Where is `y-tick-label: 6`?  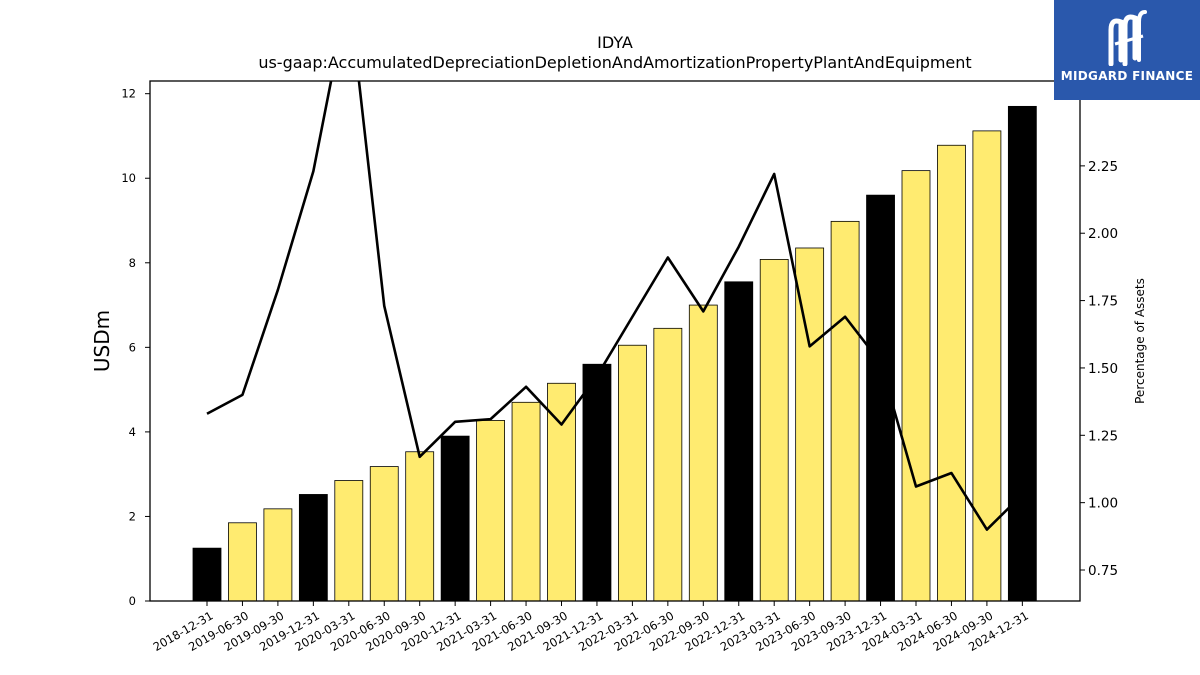
y-tick-label: 6 is located at coordinates (132, 347).